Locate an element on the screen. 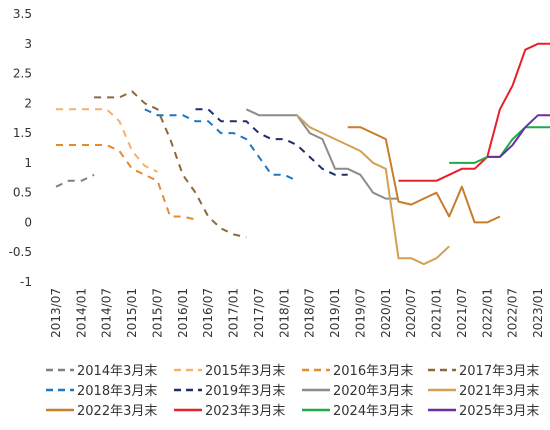 This screenshot has width=550, height=430. x-tick-label: 2018/01 is located at coordinates (284, 313).